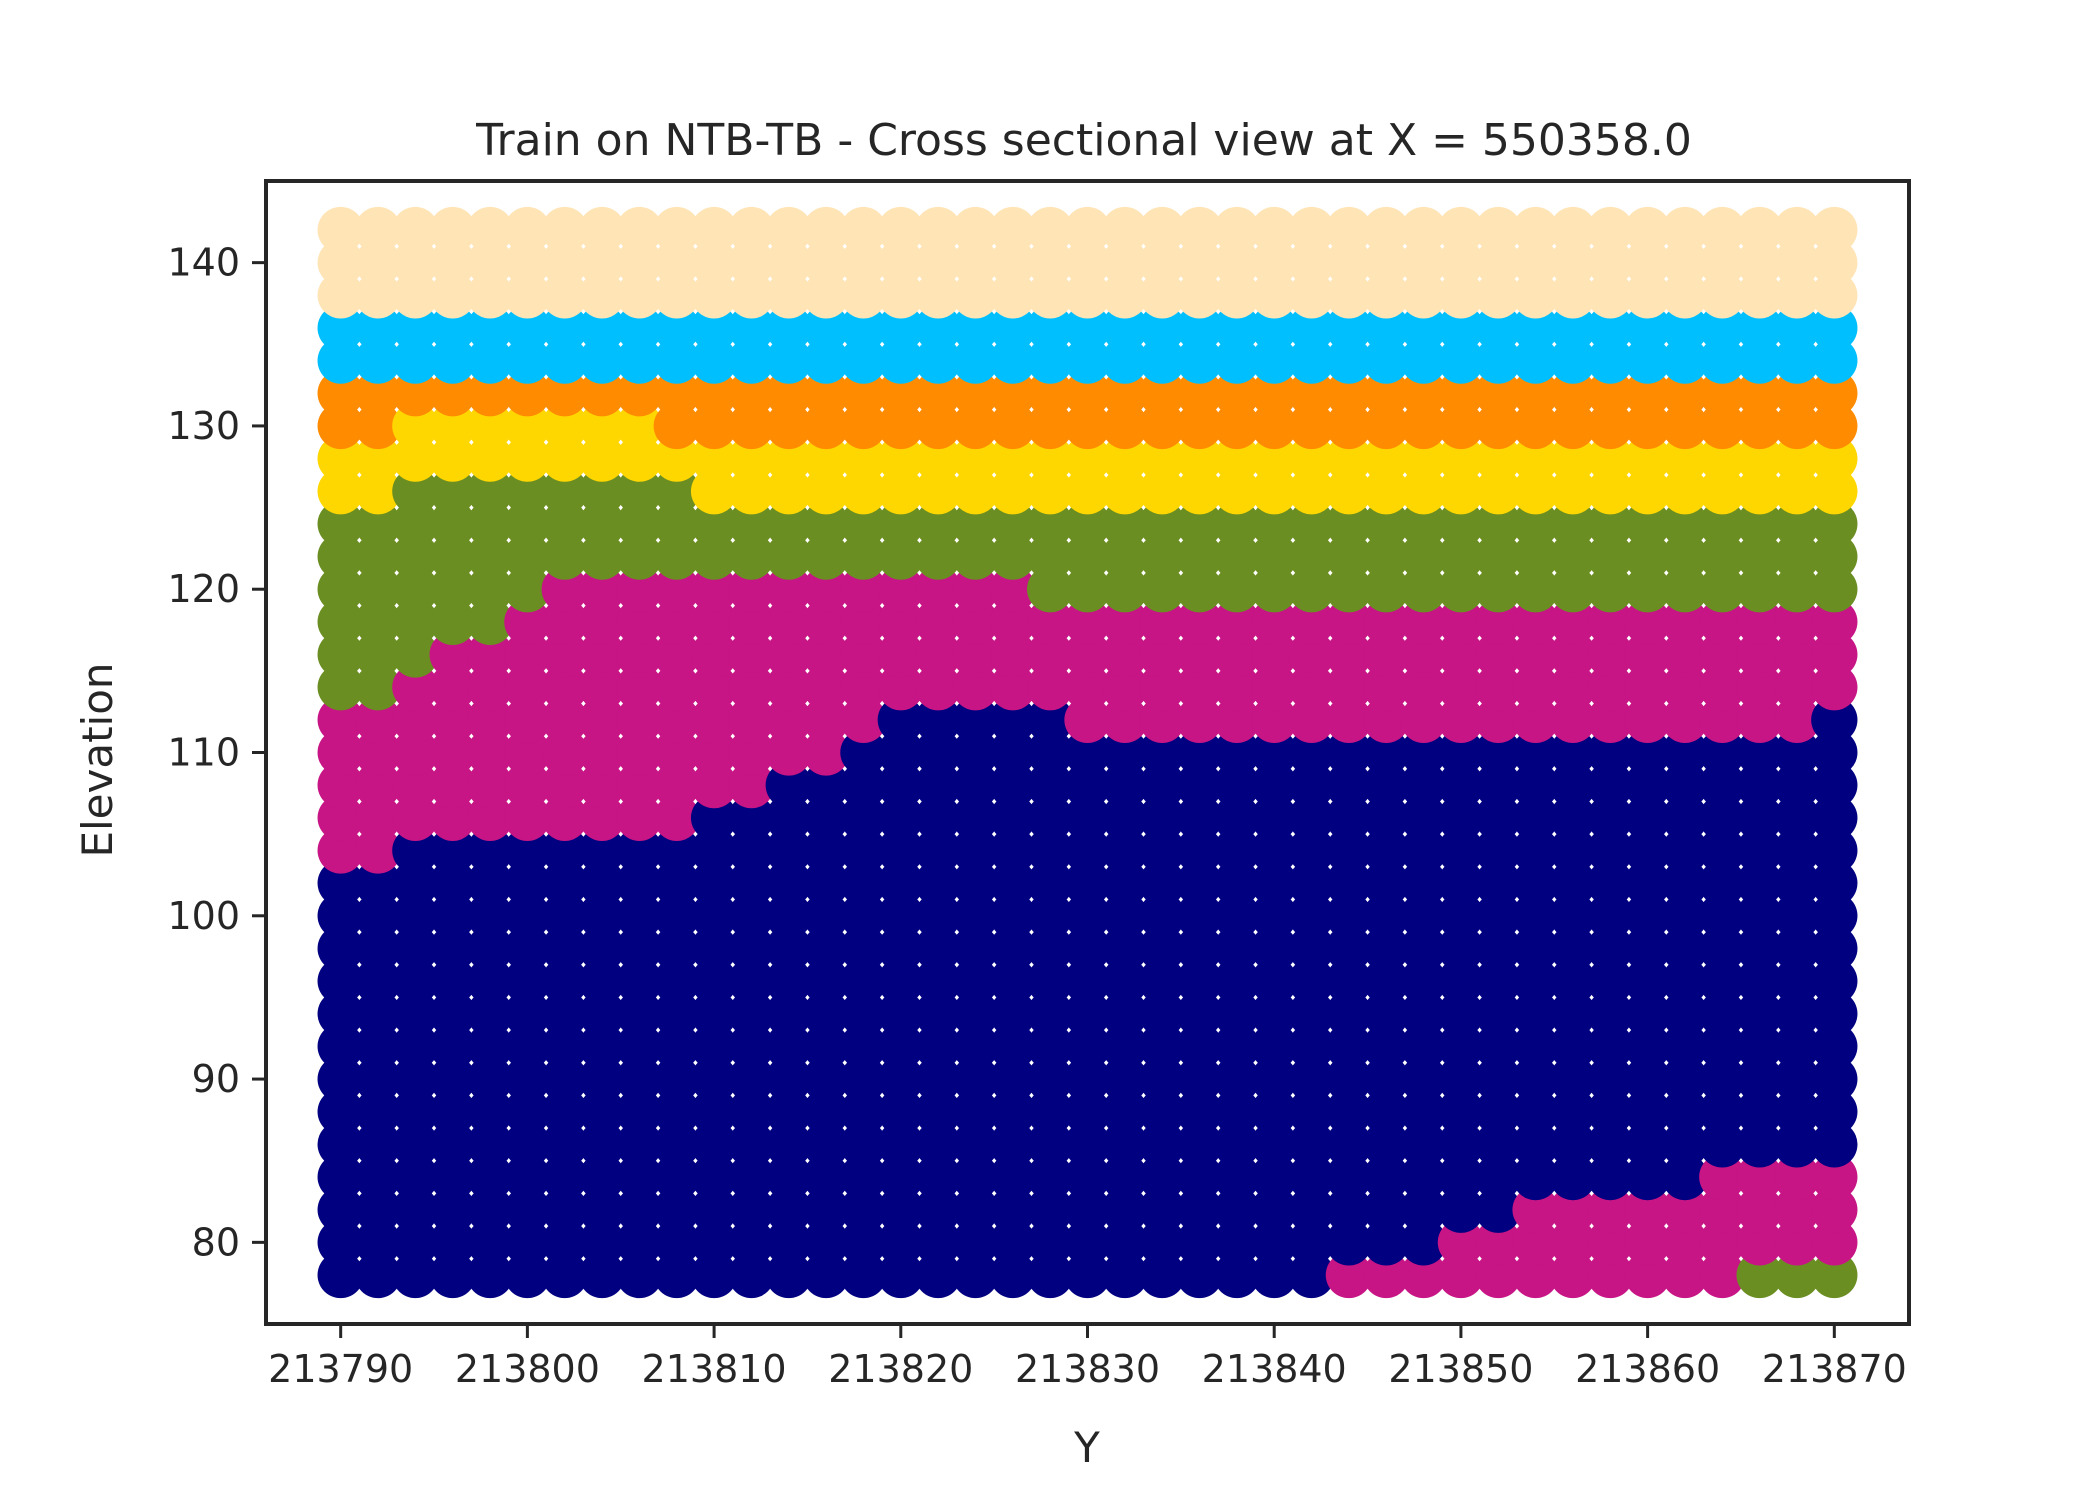 The height and width of the screenshot is (1500, 2100). What do you see at coordinates (216, 752) in the screenshot?
I see `y-axis-ticks: 80 90 100 110 120 130 140` at bounding box center [216, 752].